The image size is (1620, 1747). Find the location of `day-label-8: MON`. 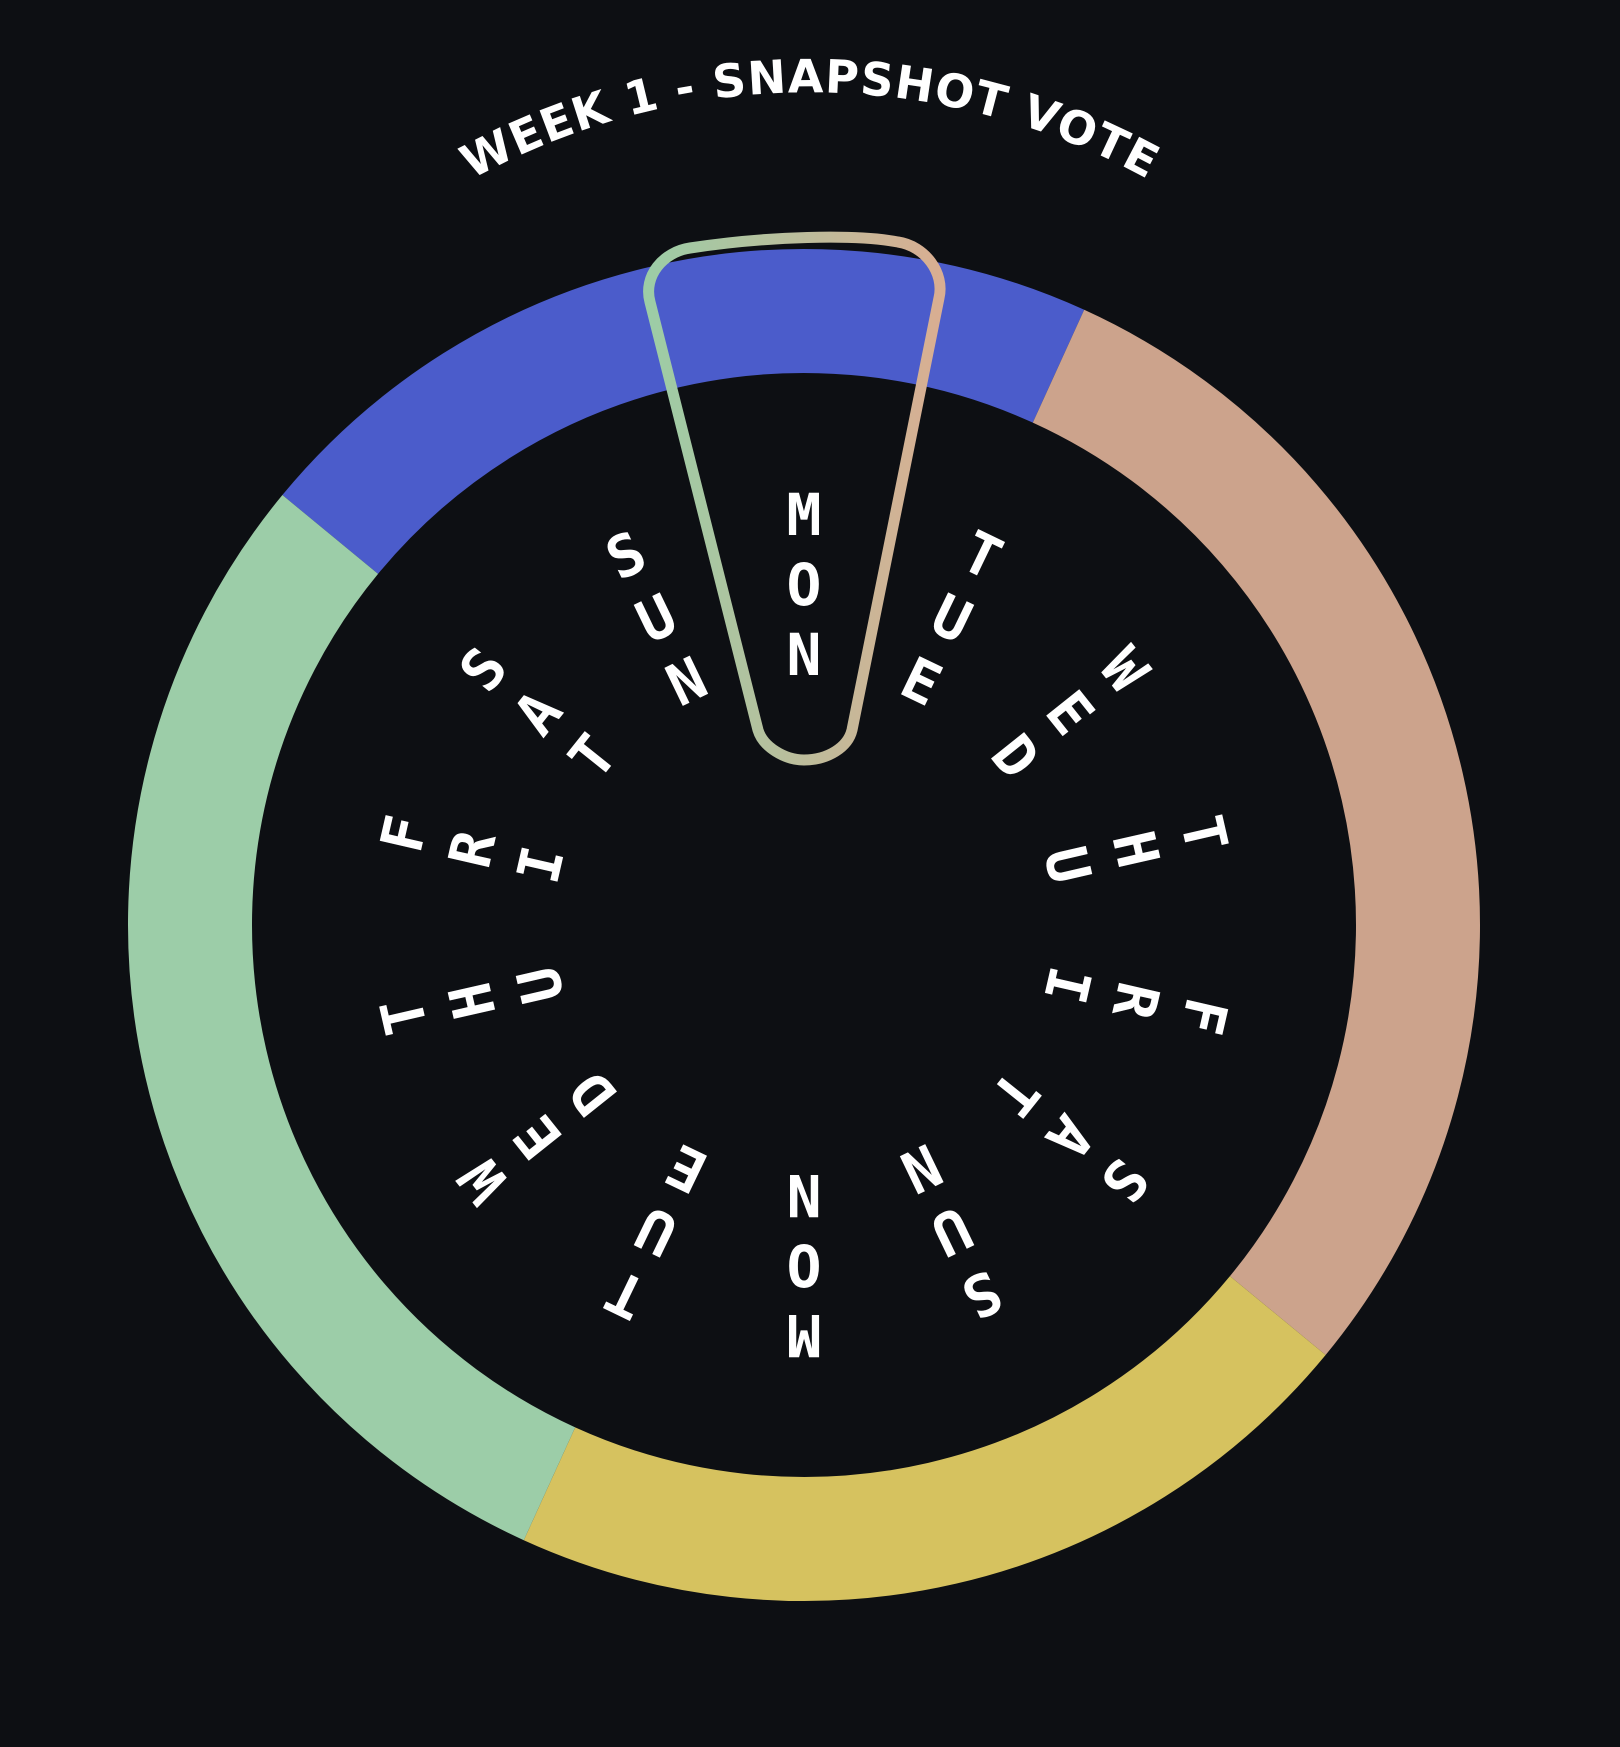

day-label-8: MON is located at coordinates (804, 1265).